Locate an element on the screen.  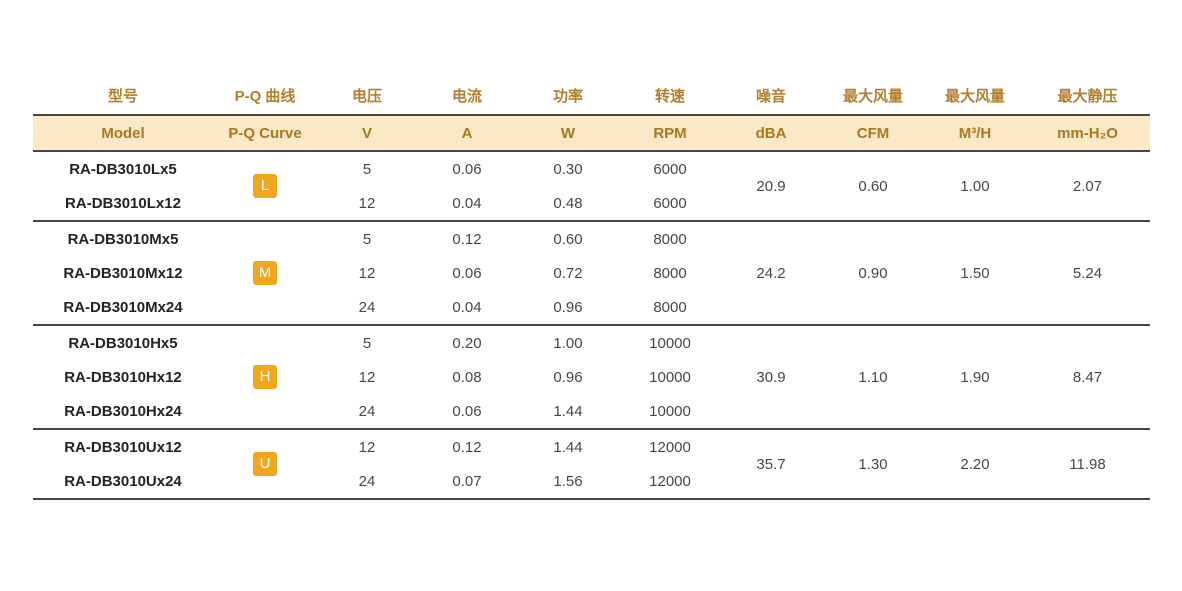
table-row: RA-DB3010Ux24 24 0.07 1.56 12000 is located at coordinates (591, 482).